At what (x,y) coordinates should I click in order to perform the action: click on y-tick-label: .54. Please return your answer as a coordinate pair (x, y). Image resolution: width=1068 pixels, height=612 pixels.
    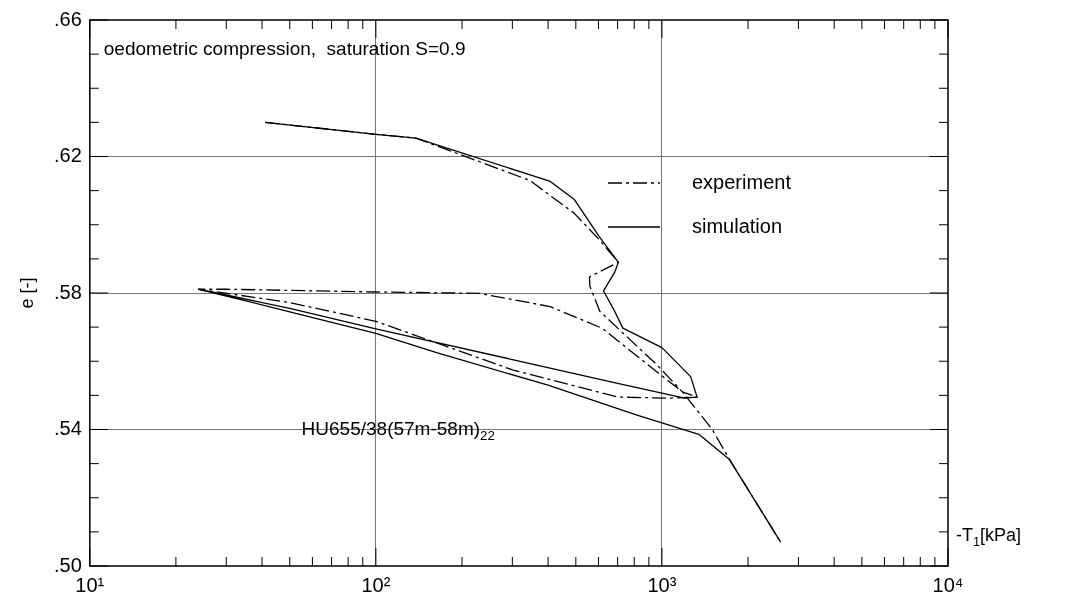
    Looking at the image, I should click on (67, 428).